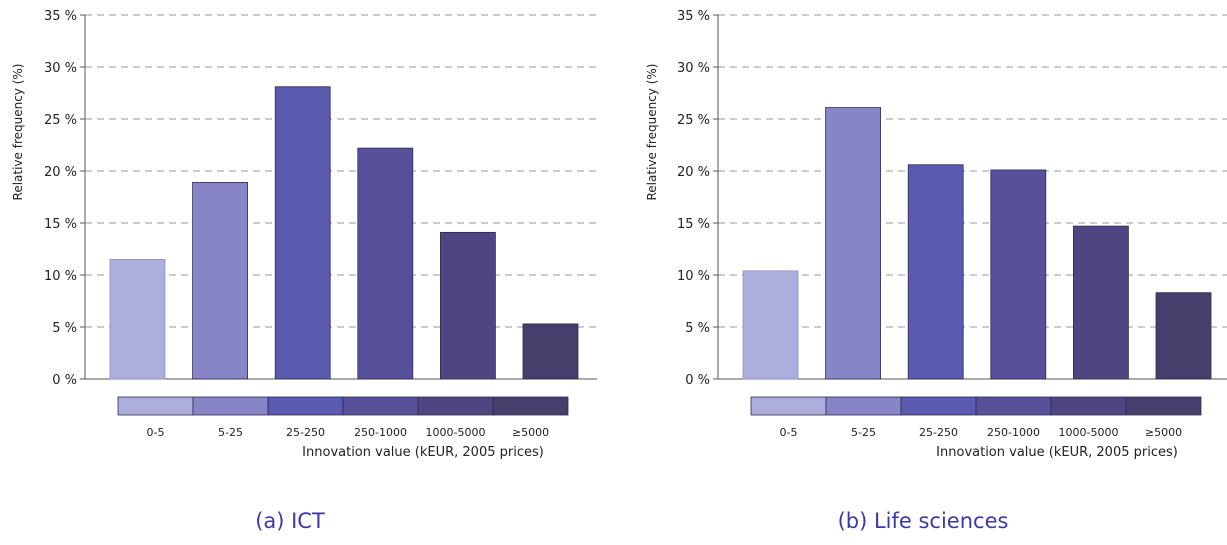 This screenshot has height=545, width=1227. Describe the element at coordinates (290, 521) in the screenshot. I see `chart-caption: (a) ICT` at that location.